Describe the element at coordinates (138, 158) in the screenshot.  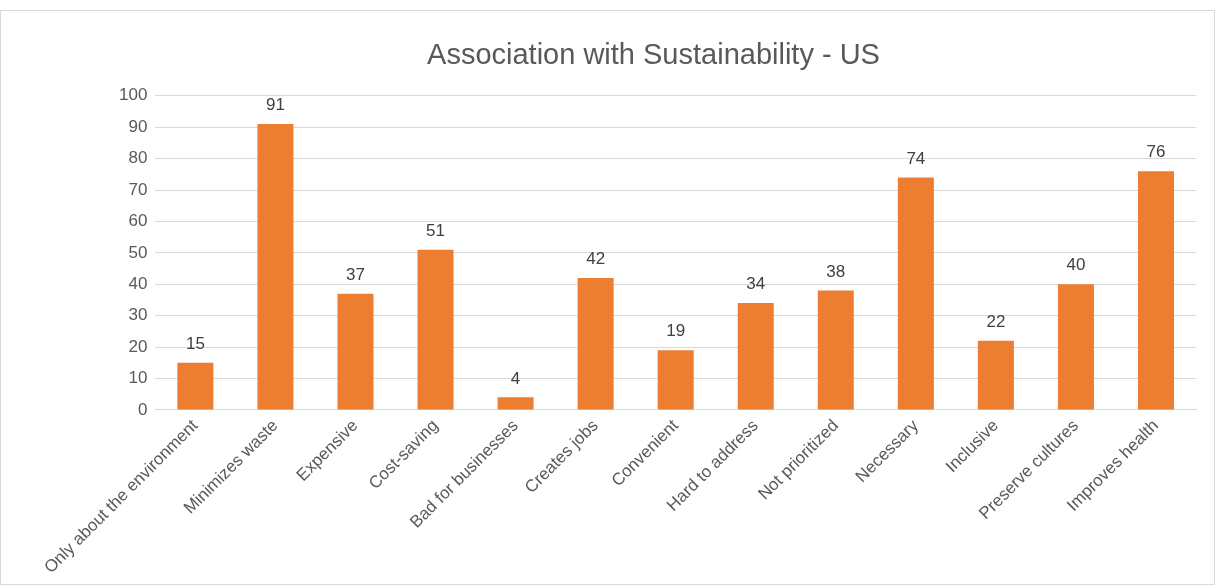
I see `y-tick-label: 80` at that location.